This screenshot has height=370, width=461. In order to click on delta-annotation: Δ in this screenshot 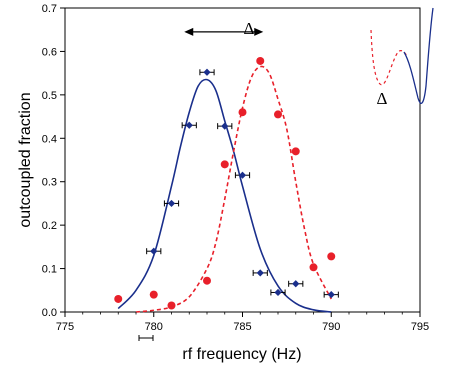, I will do `click(224, 28)`.